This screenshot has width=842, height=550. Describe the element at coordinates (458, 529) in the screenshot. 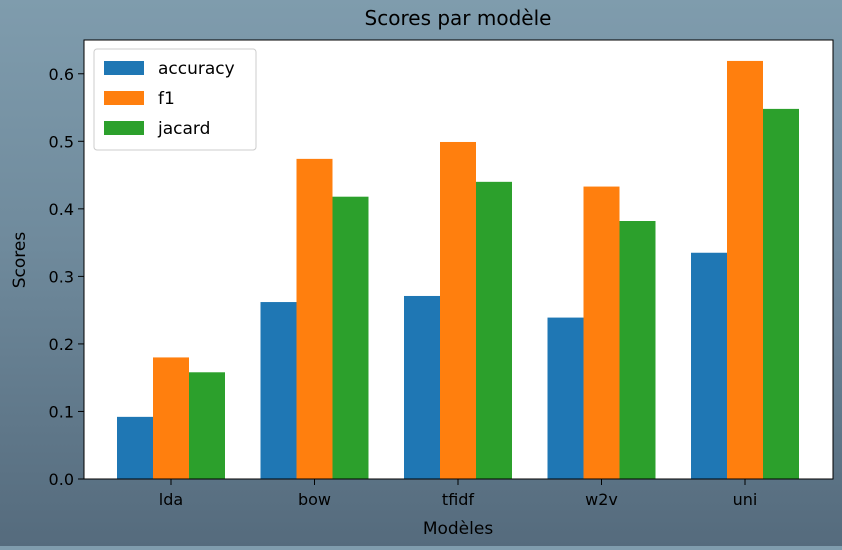

I see `x-axis-label: Modèles` at that location.